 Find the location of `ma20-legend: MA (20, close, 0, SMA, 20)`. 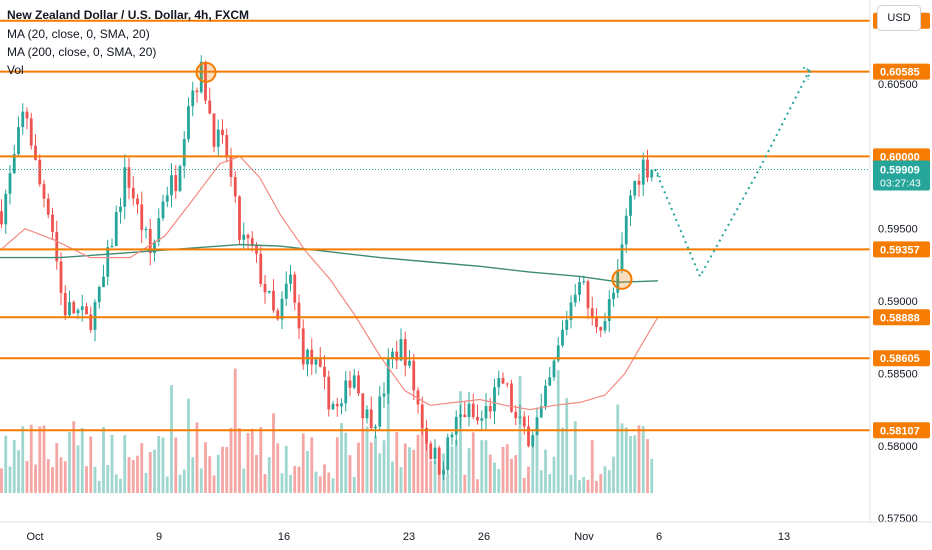

ma20-legend: MA (20, close, 0, SMA, 20) is located at coordinates (78, 34).